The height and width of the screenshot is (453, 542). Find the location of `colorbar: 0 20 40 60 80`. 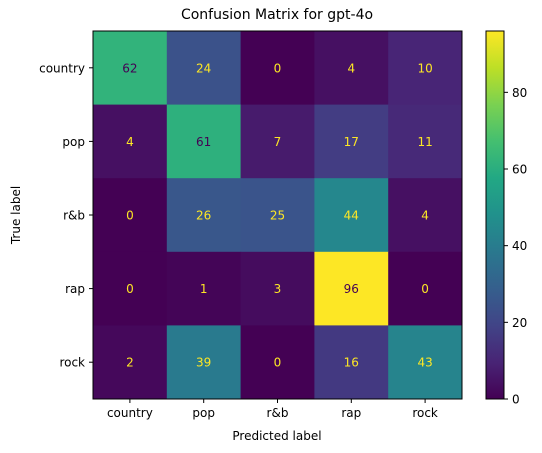

colorbar: 0 20 40 60 80 is located at coordinates (506, 218).